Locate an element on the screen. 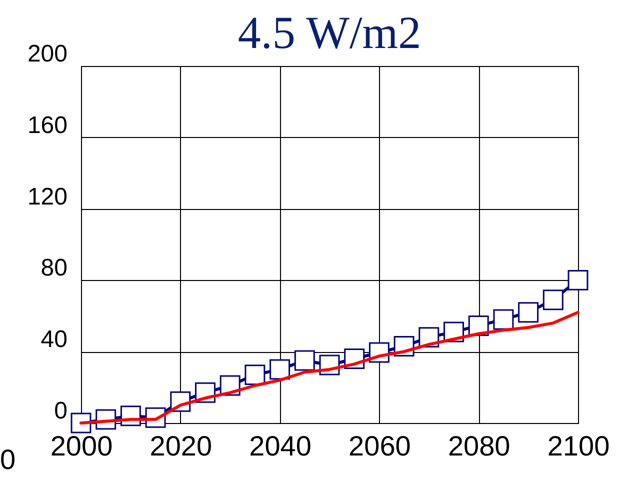 This screenshot has width=633, height=480. x-tick-label: 2020 is located at coordinates (181, 446).